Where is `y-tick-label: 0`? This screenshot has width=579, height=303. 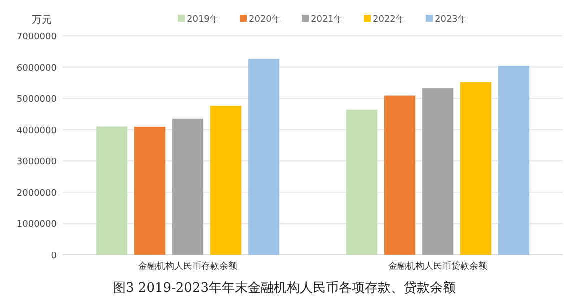
y-tick-label: 0 is located at coordinates (54, 257).